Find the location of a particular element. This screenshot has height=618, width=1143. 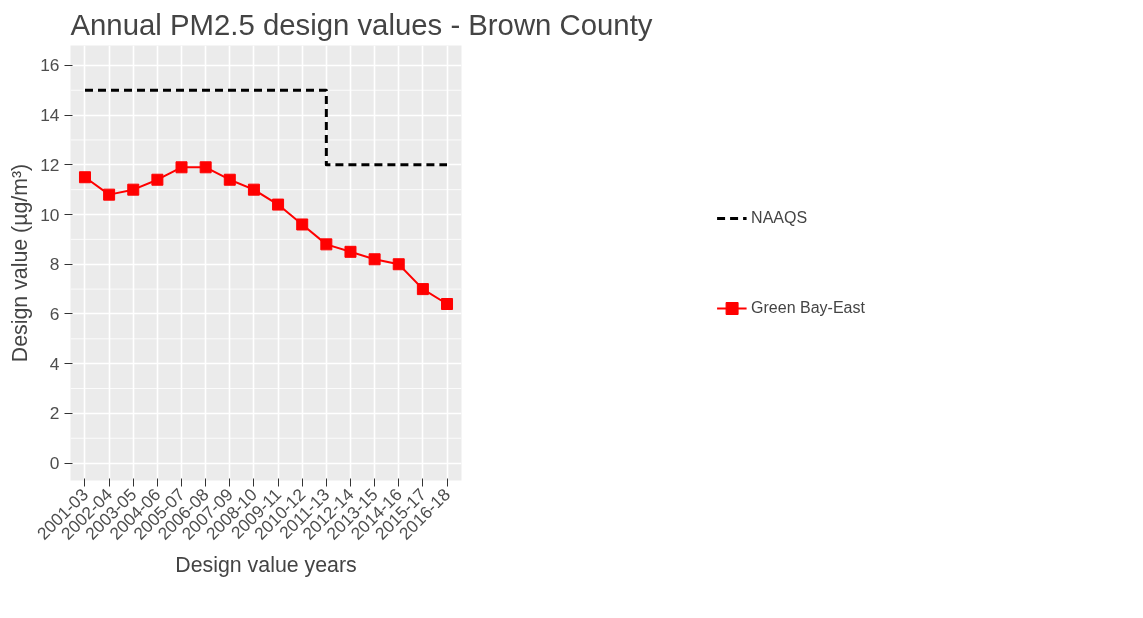

legend-label: Green Bay-East is located at coordinates (808, 307).